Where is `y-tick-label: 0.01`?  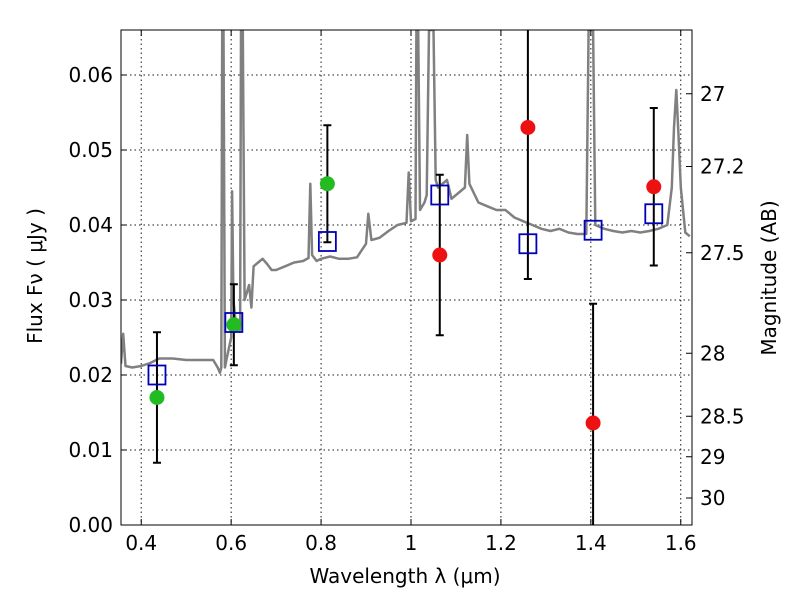
y-tick-label: 0.01 is located at coordinates (90, 450).